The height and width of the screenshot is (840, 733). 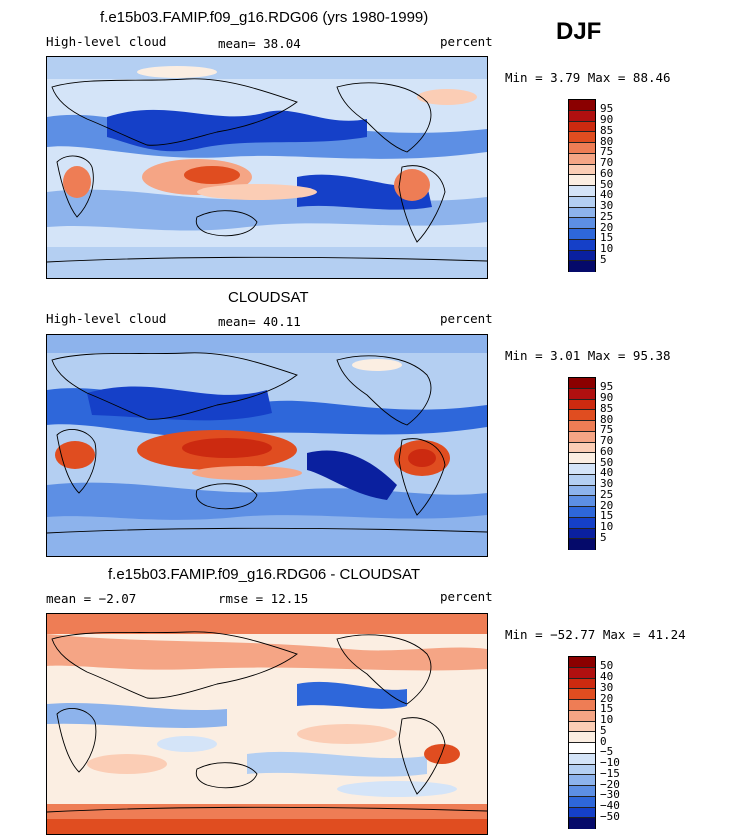 I want to click on panel2-tick: 75, so click(x=607, y=430).